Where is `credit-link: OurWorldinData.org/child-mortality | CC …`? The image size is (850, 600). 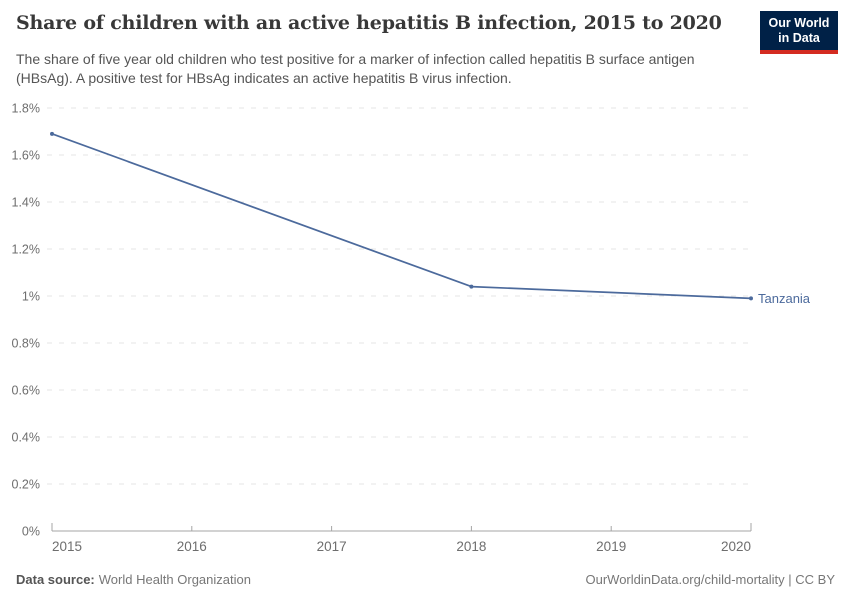
credit-link: OurWorldinData.org/child-mortality | CC … is located at coordinates (710, 579).